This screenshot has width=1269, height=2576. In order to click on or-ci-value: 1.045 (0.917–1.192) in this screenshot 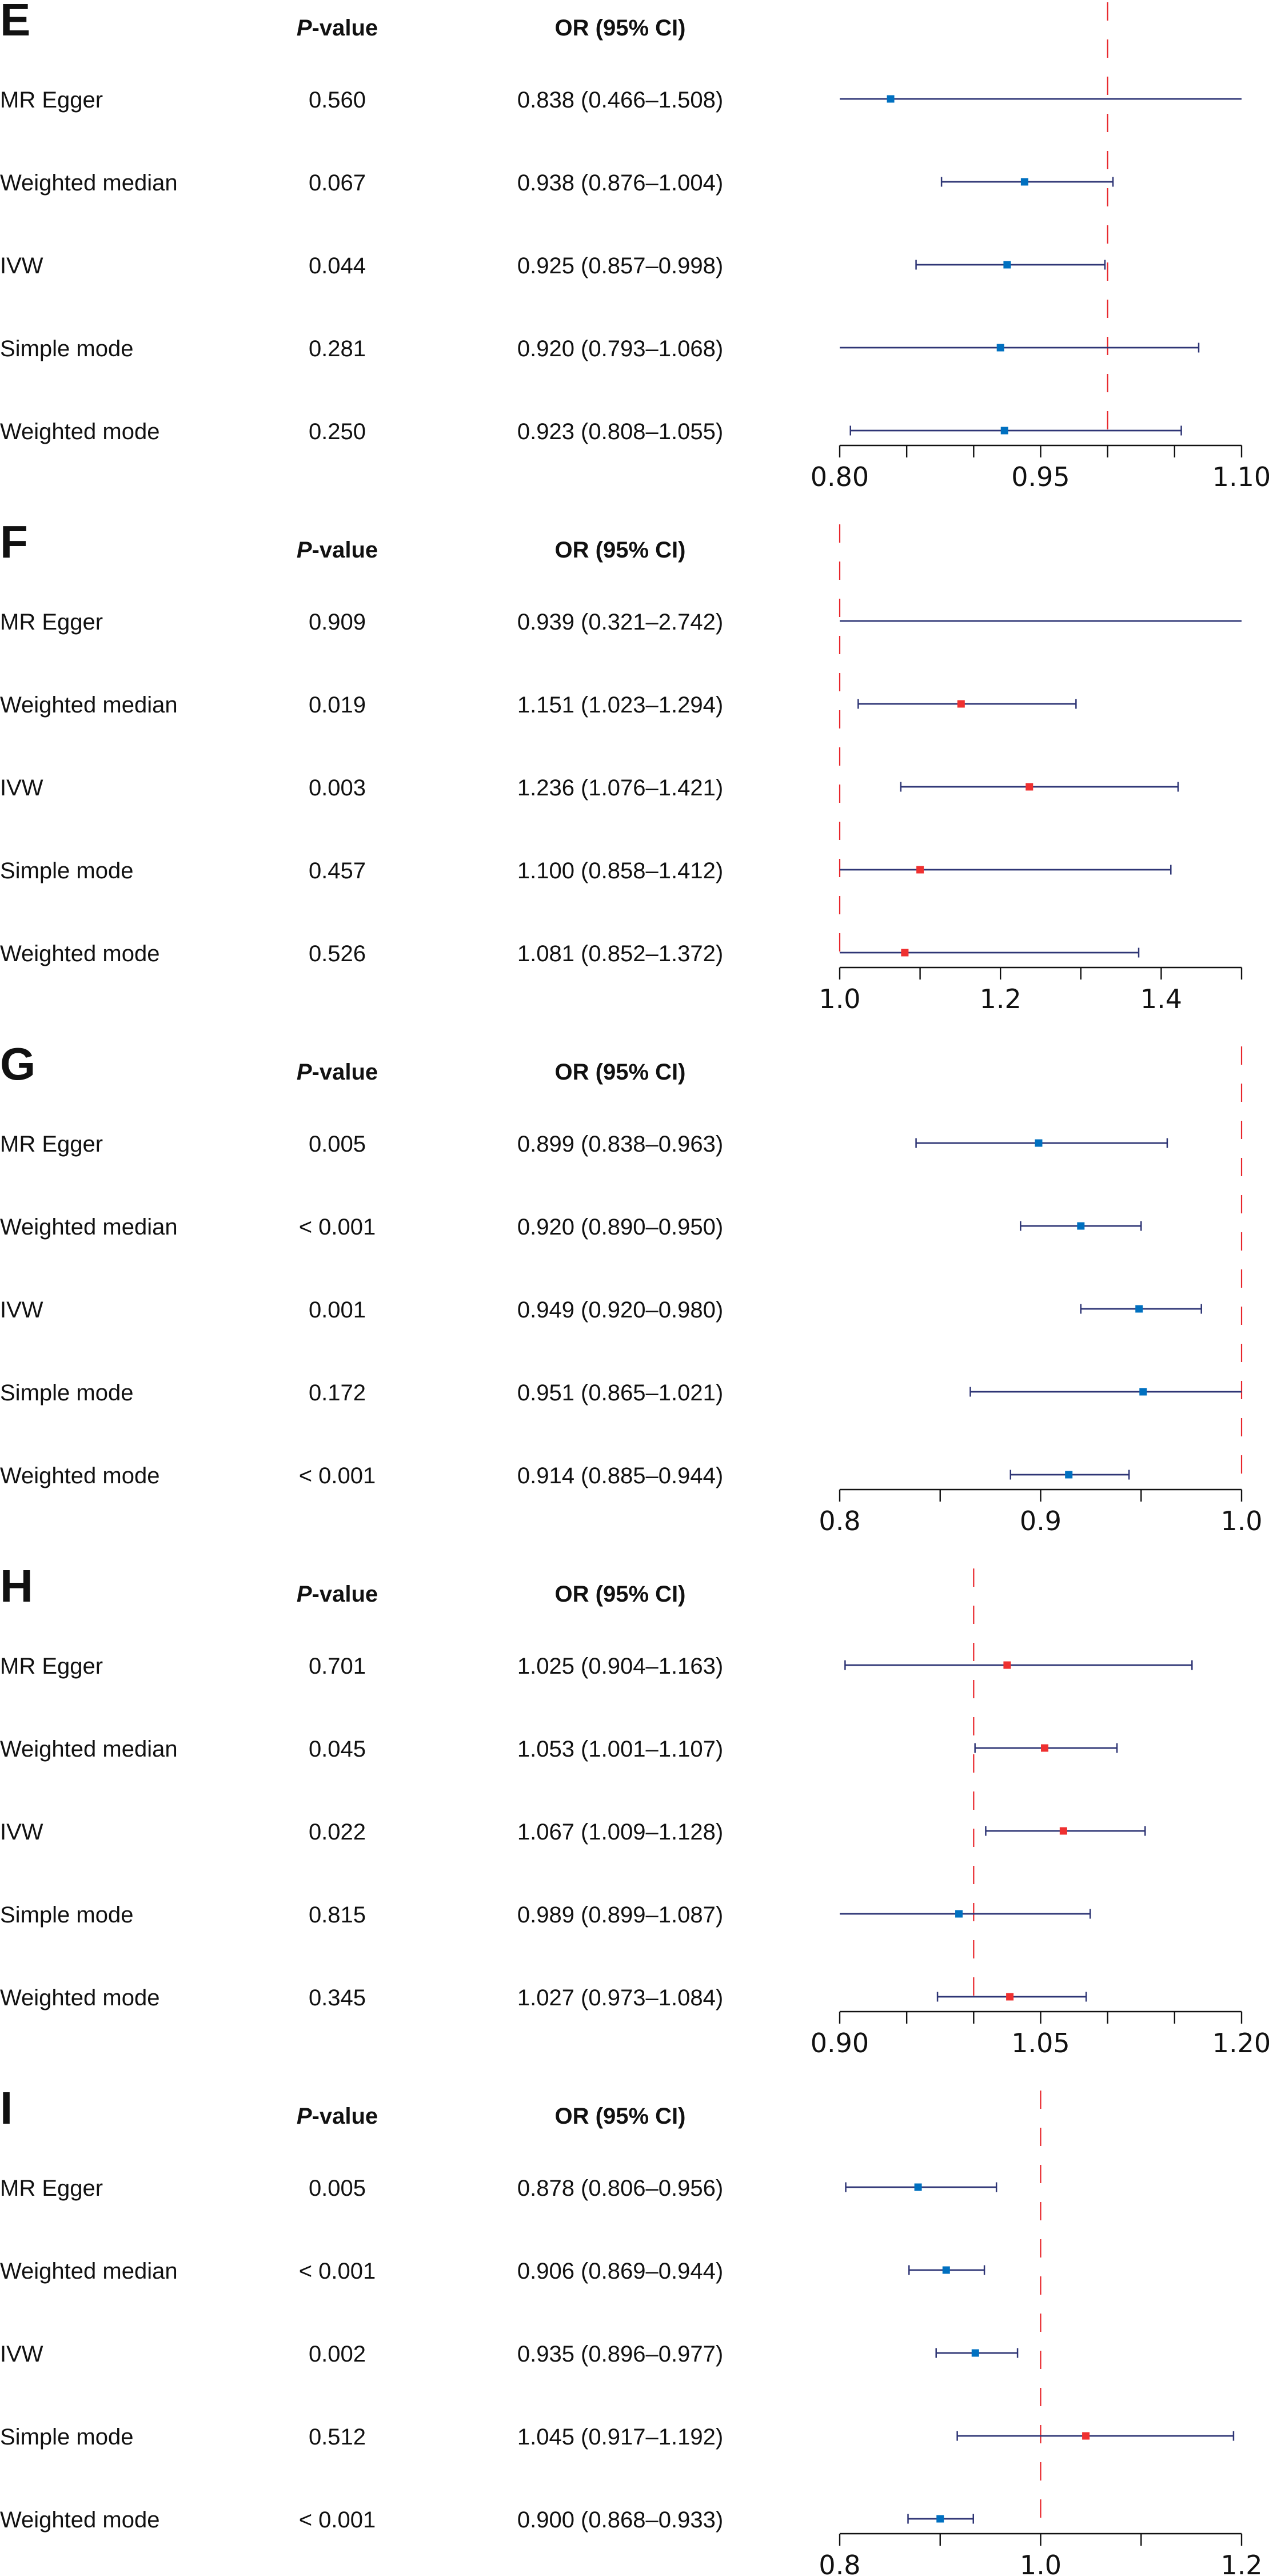, I will do `click(620, 2437)`.